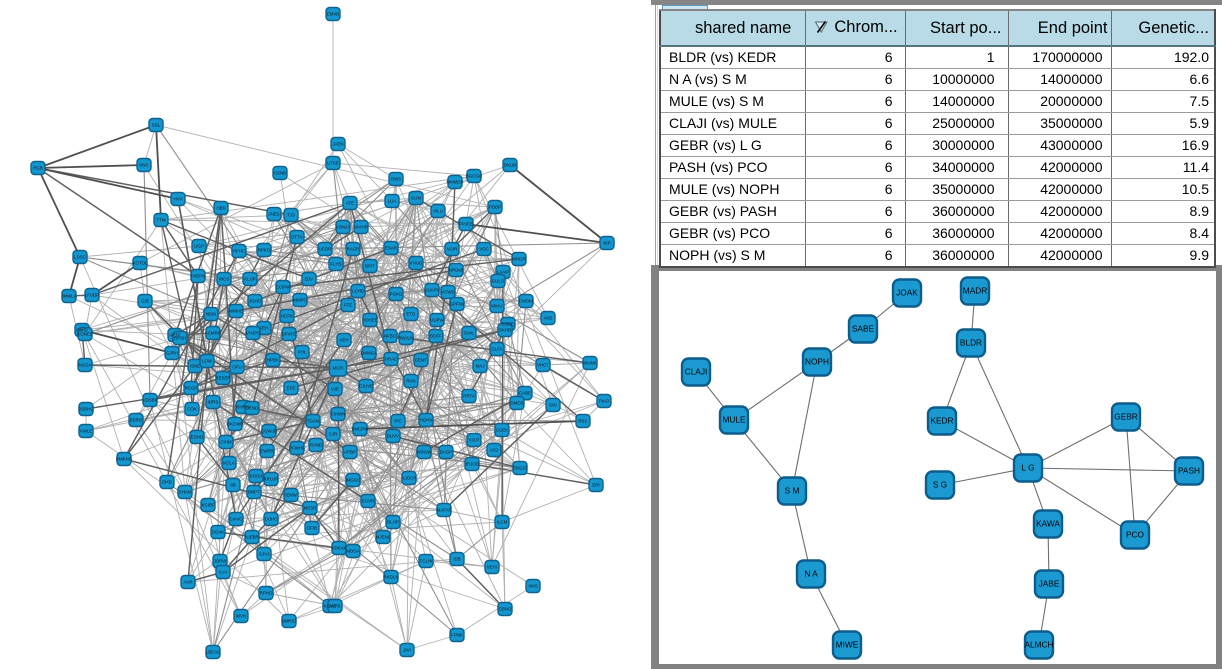 This screenshot has width=1222, height=669. Describe the element at coordinates (144, 165) in the screenshot. I see `svg-text: NNC` at that location.